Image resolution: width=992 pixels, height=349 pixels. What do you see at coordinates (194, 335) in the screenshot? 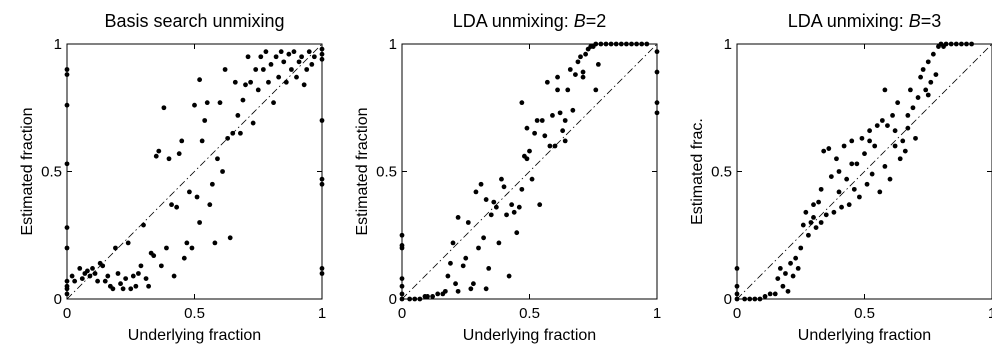
I see `x-axis-label: Underlying fraction` at bounding box center [194, 335].